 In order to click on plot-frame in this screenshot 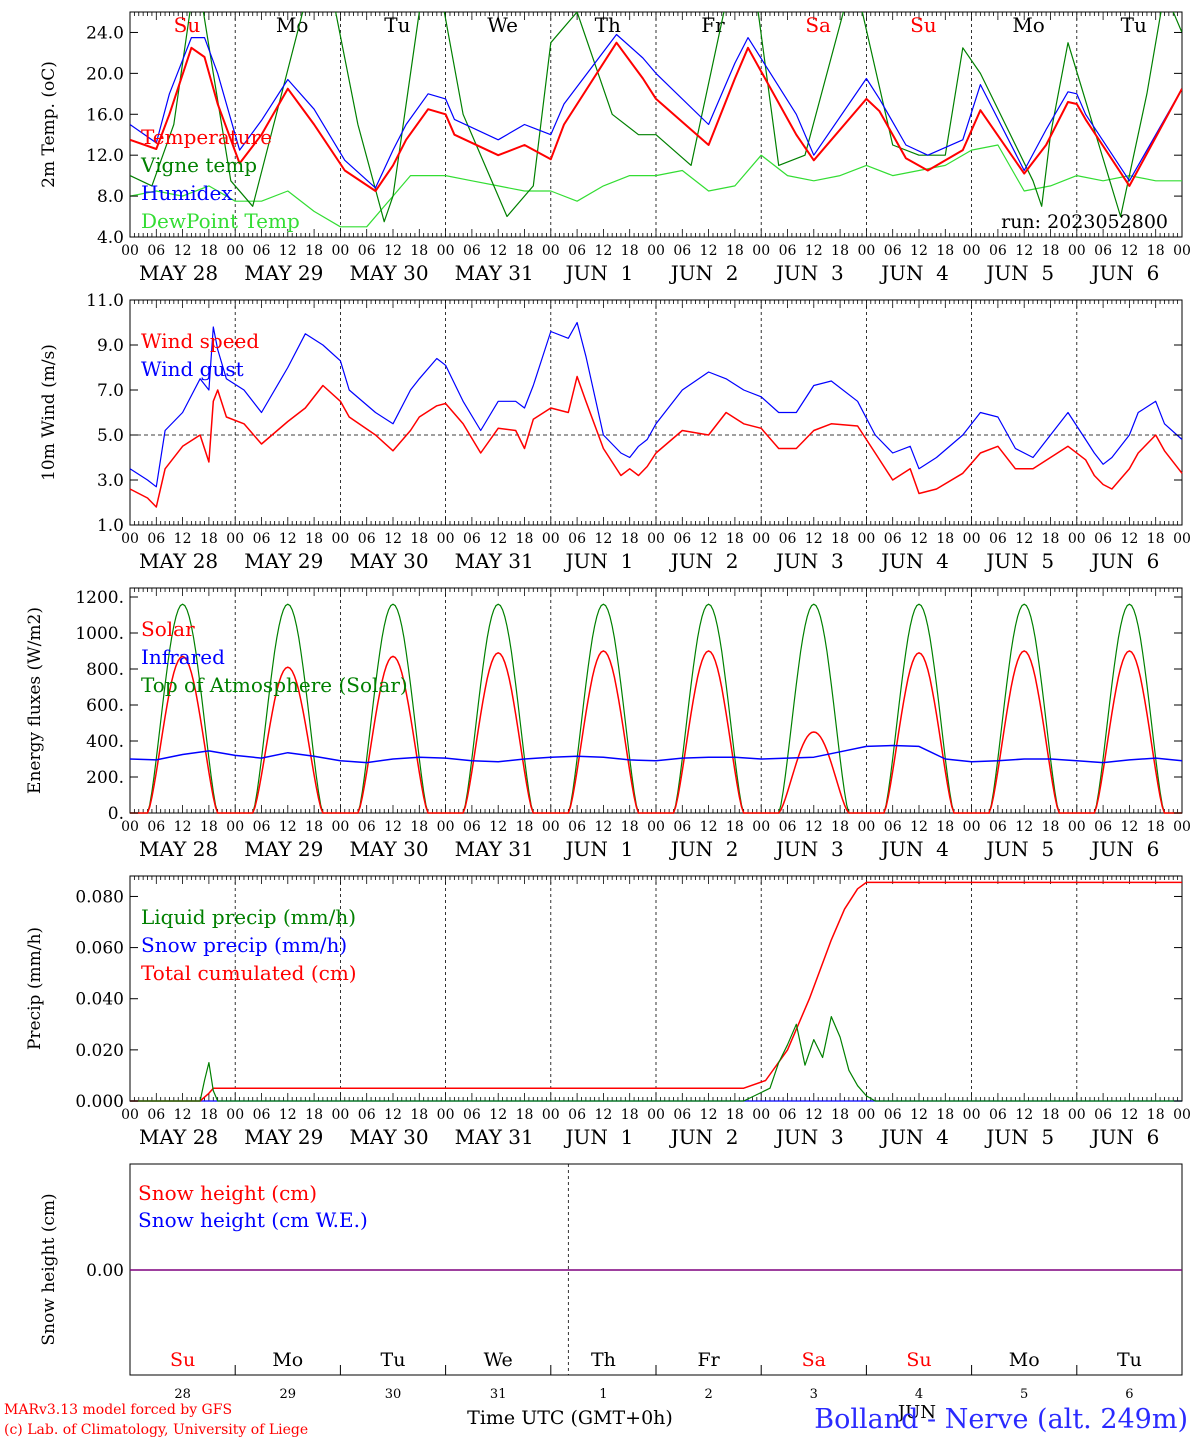, I will do `click(656, 124)`.